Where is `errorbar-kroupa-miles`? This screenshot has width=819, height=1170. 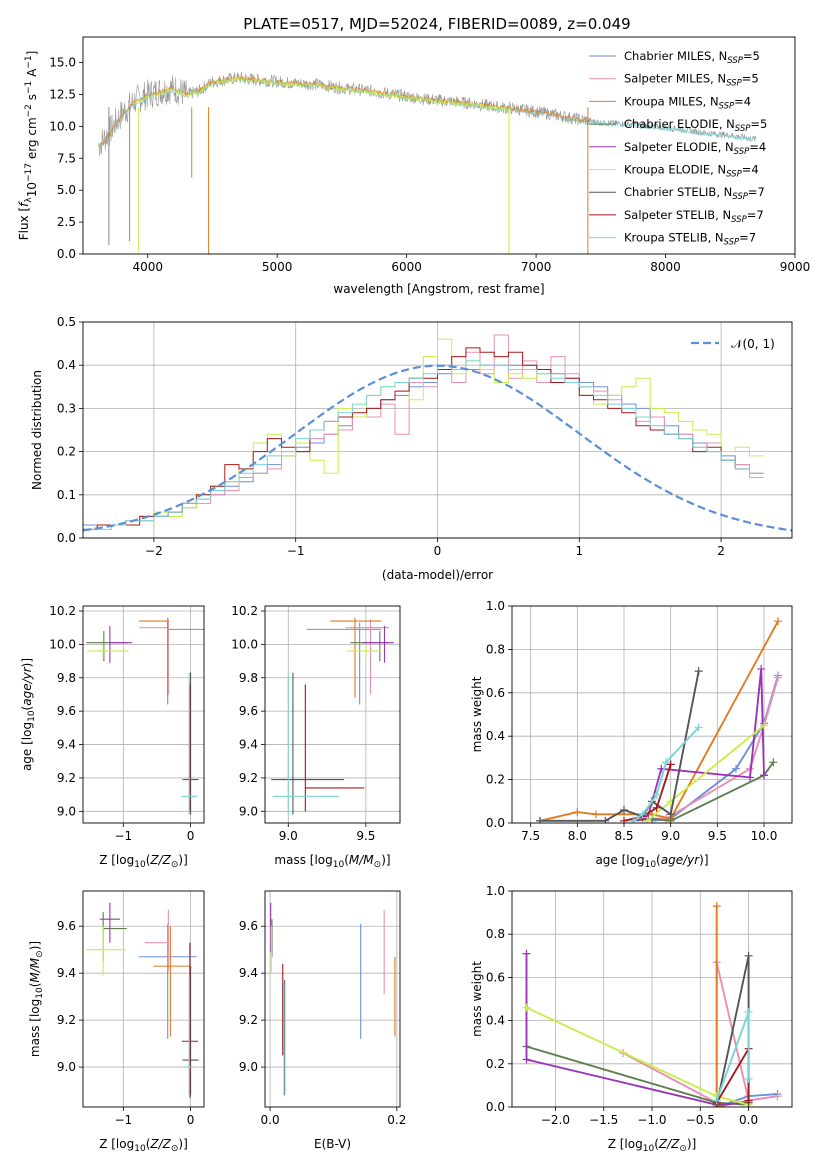 errorbar-kroupa-miles is located at coordinates (153, 657).